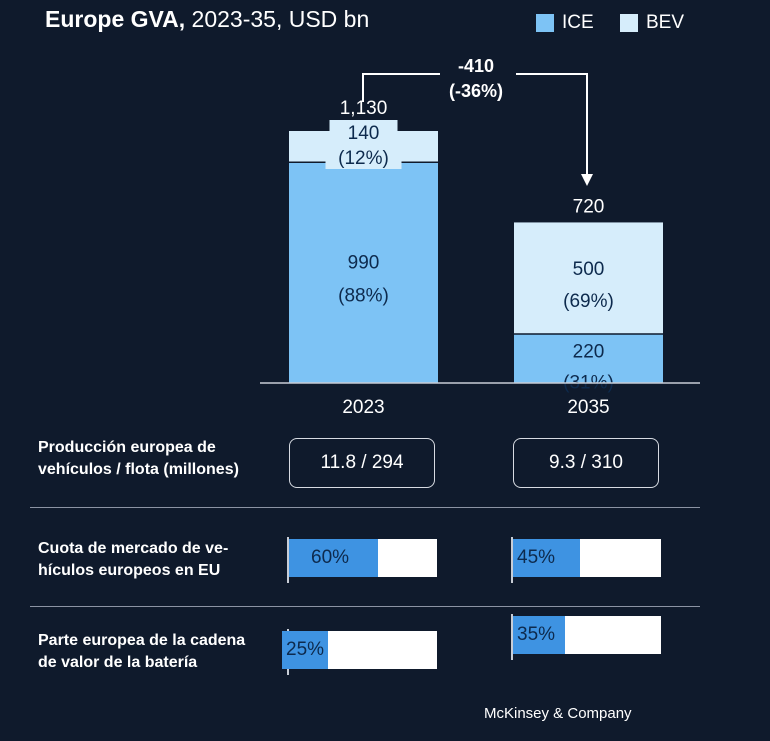 This screenshot has height=741, width=770. What do you see at coordinates (364, 133) in the screenshot?
I see `bev-value-label-2023: 140` at bounding box center [364, 133].